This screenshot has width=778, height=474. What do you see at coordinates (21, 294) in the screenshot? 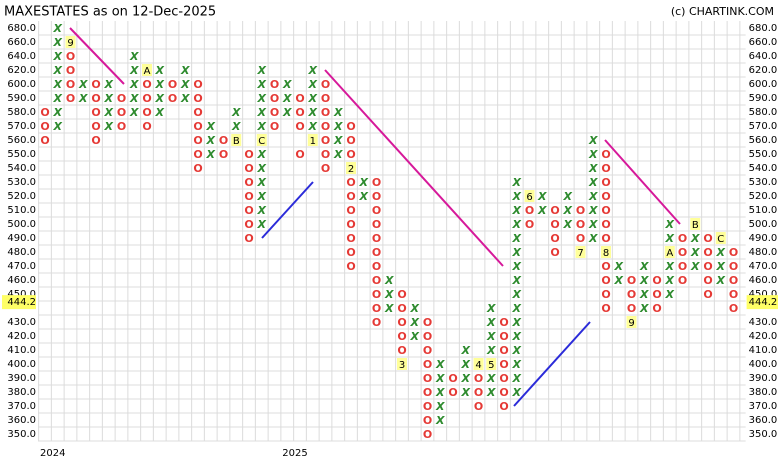
I see `y-tick-label: 450.0` at bounding box center [21, 294].